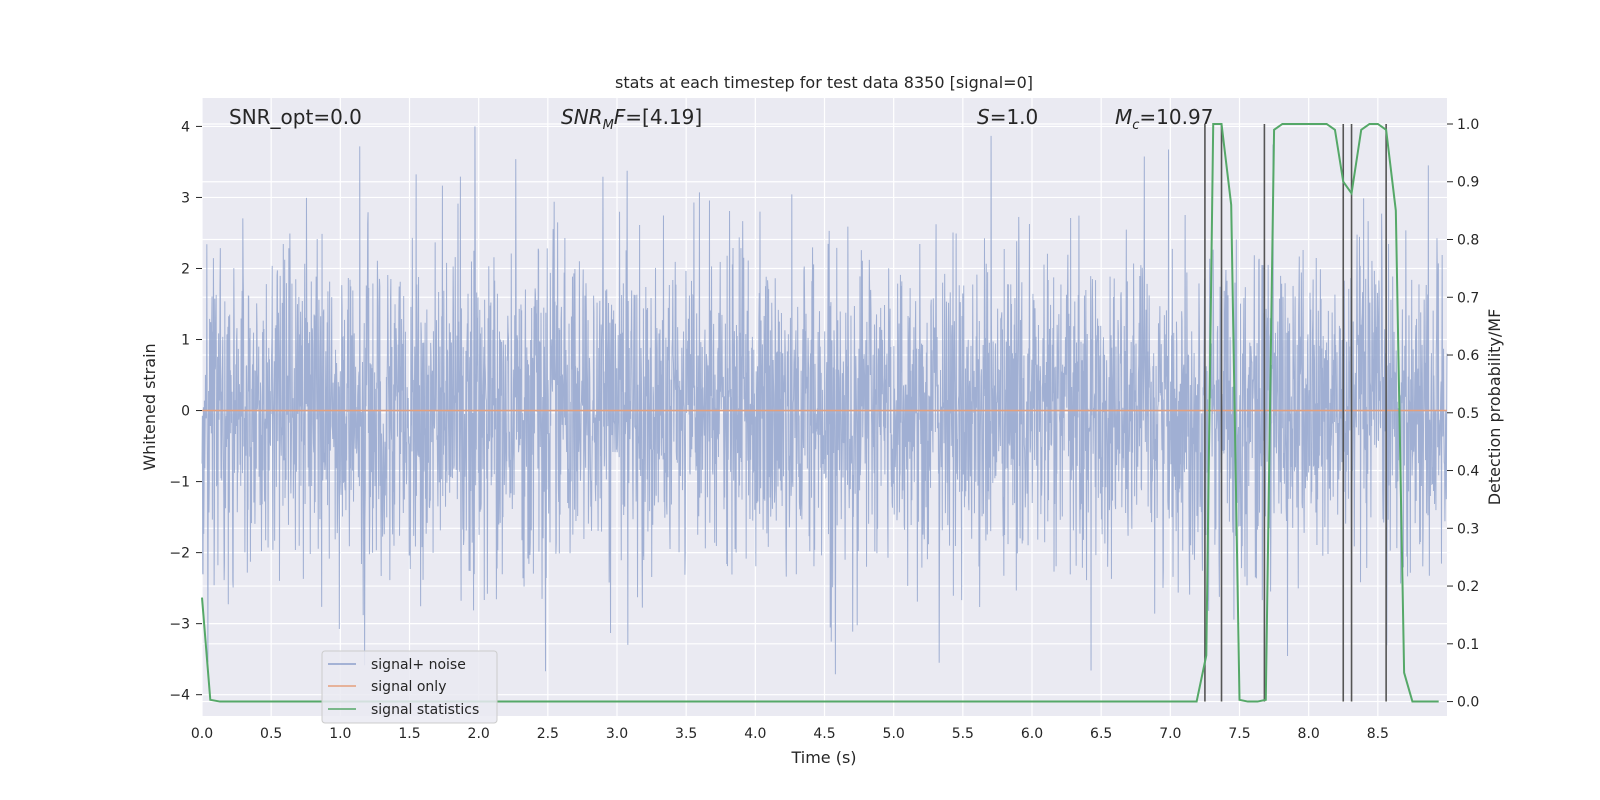  Describe the element at coordinates (1468, 414) in the screenshot. I see `y-right-tick-label: 0.5` at that location.